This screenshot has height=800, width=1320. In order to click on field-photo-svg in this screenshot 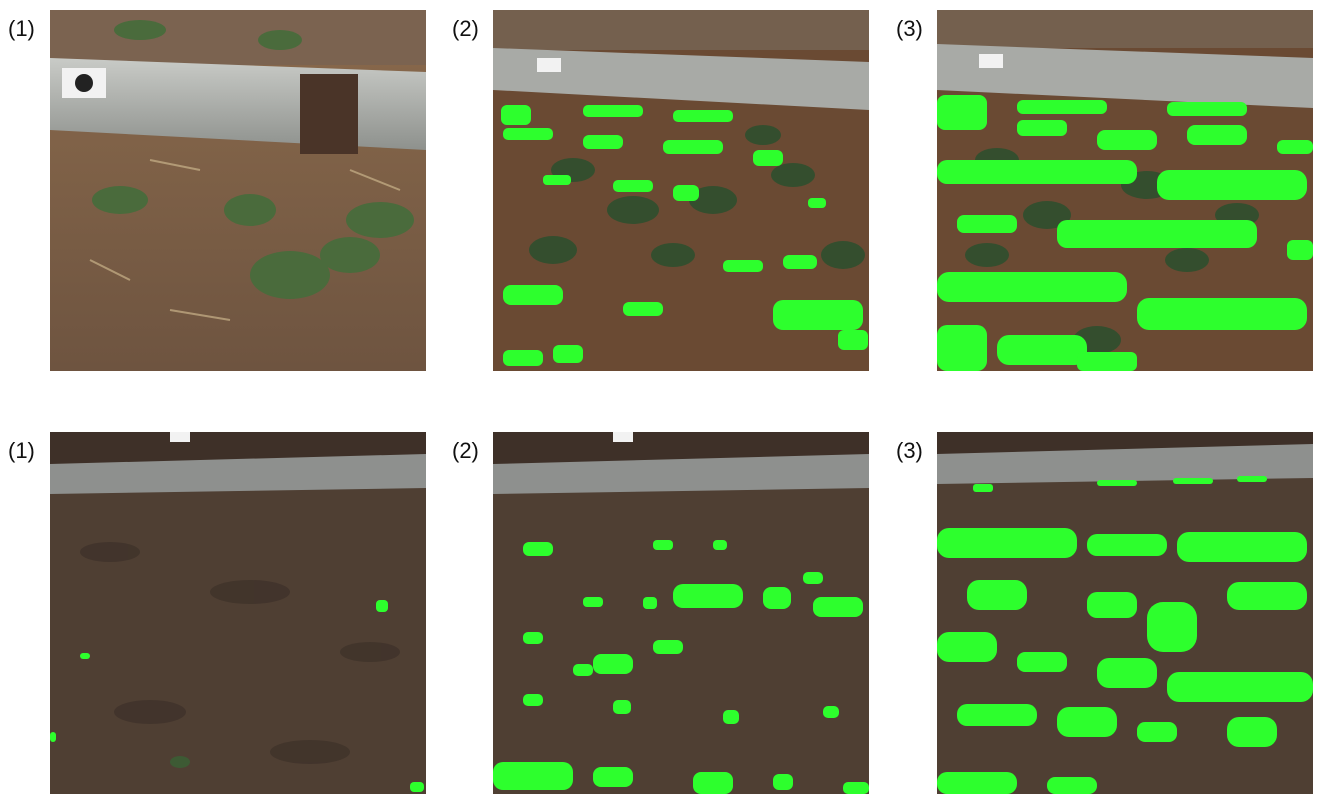, I will do `click(238, 190)`.